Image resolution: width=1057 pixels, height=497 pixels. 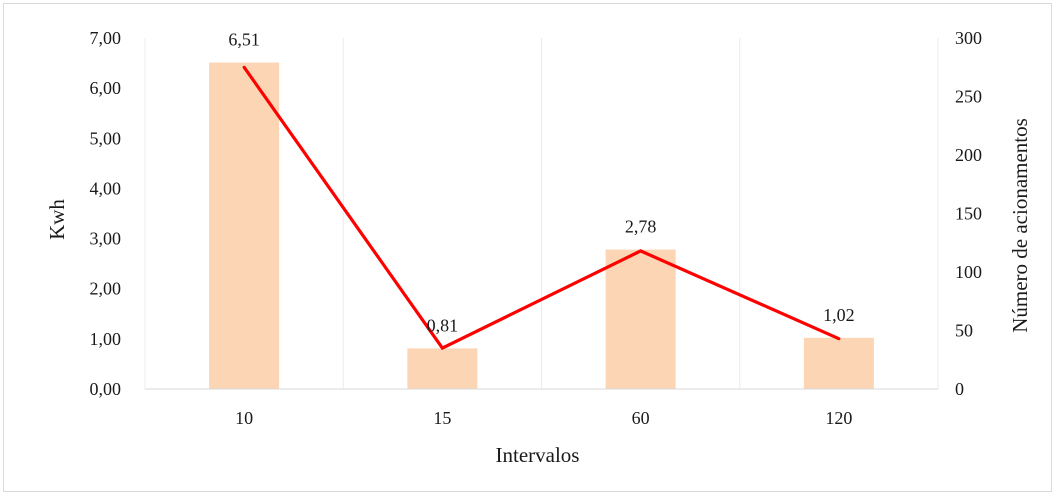 I want to click on data-label: 6,51, so click(x=244, y=40).